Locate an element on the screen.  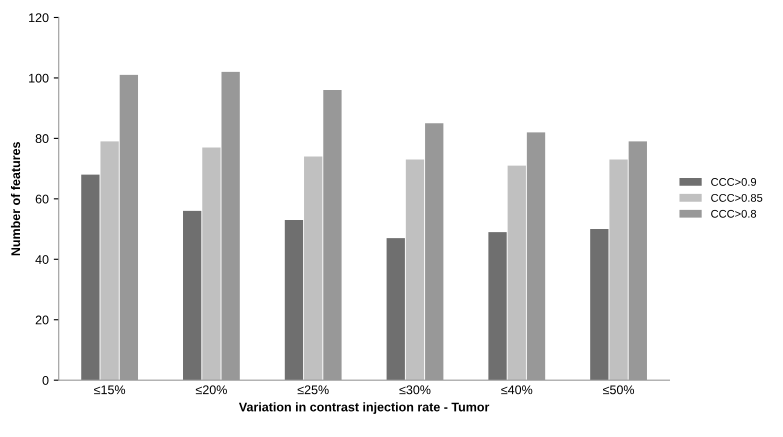
legend-label: CCC>0.85 is located at coordinates (736, 198).